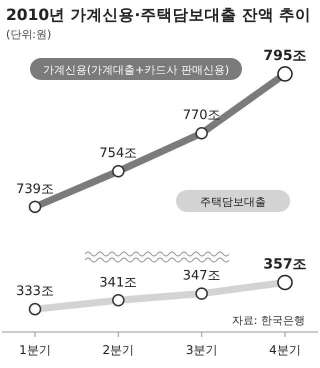 The width and height of the screenshot is (320, 368). What do you see at coordinates (118, 282) in the screenshot?
I see `data-label: 341조` at bounding box center [118, 282].